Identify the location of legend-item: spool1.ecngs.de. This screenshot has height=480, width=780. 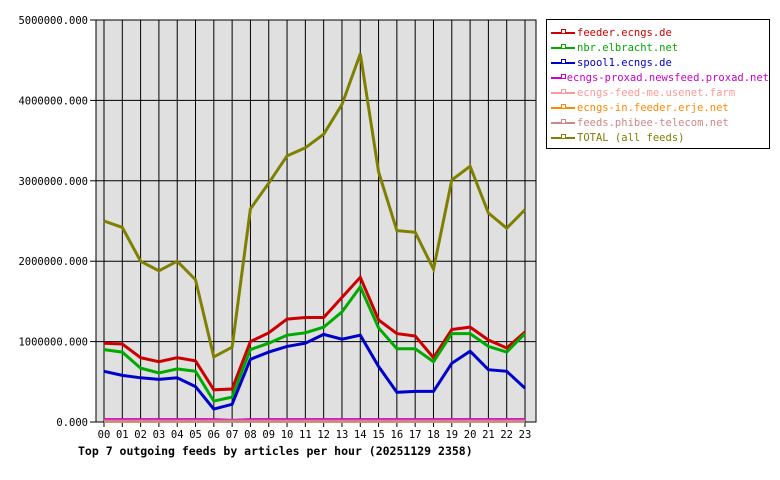
(660, 62).